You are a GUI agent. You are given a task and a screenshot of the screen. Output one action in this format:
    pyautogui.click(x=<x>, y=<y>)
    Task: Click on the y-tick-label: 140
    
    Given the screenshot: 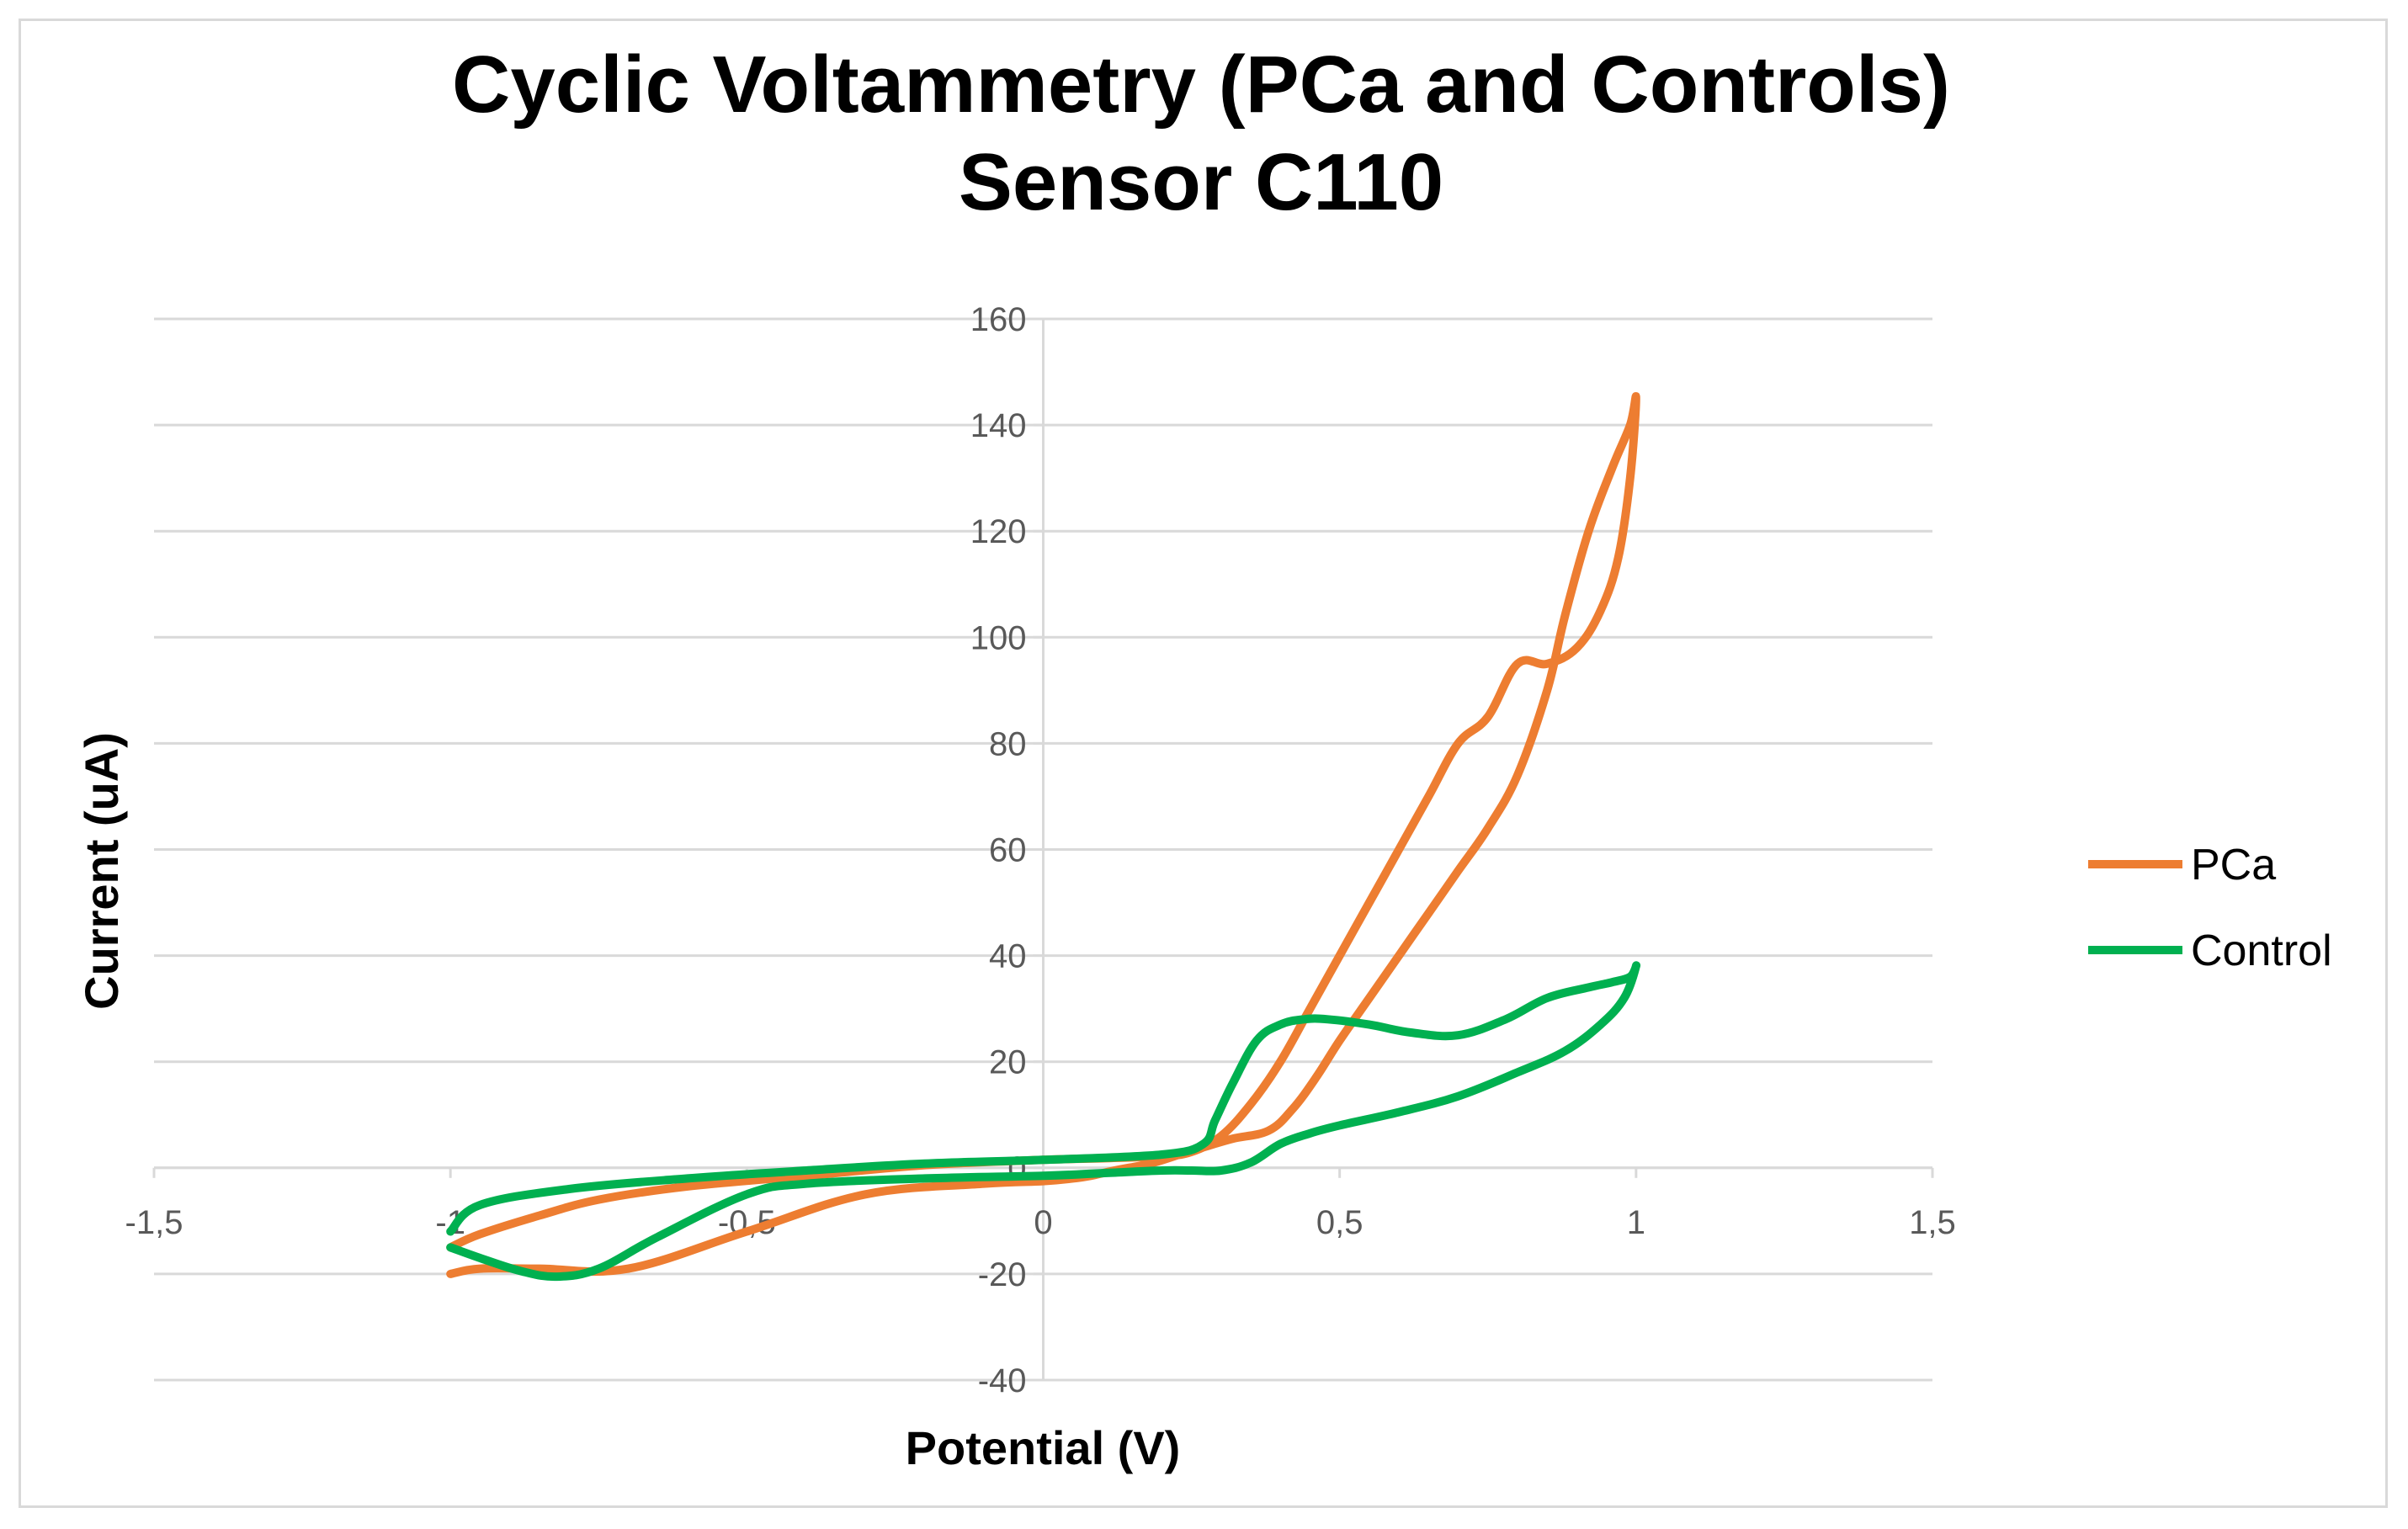 What is the action you would take?
    pyautogui.click(x=998, y=425)
    